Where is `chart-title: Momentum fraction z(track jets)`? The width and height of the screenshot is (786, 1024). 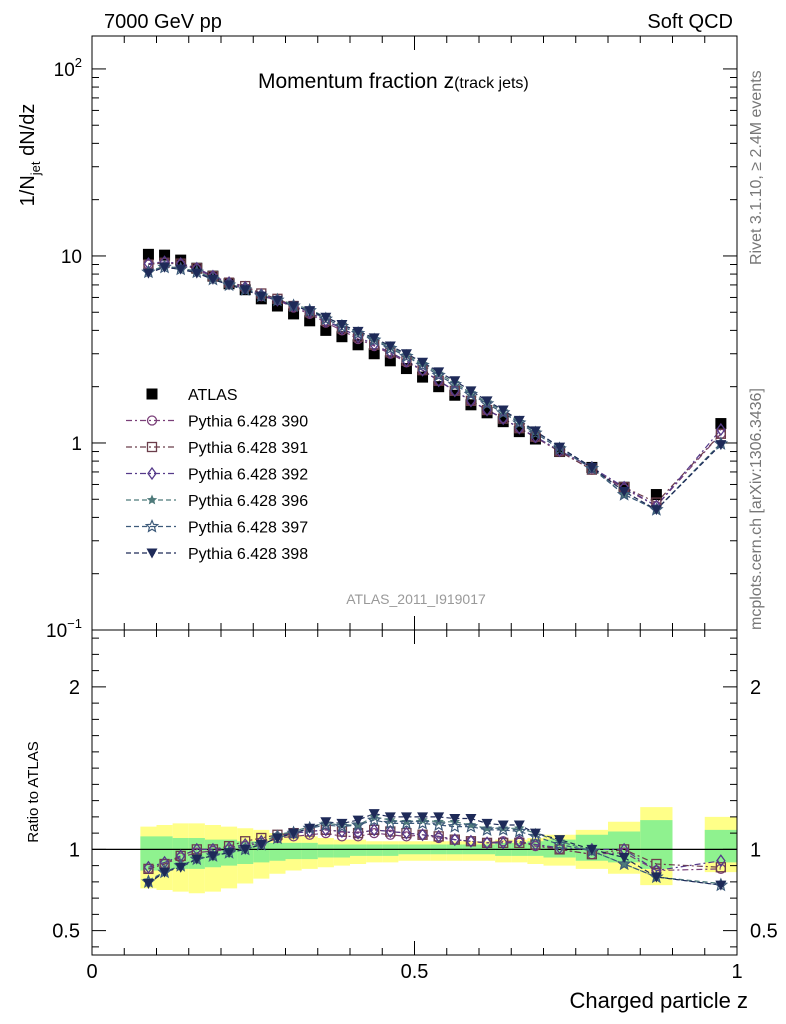
chart-title: Momentum fraction z(track jets) is located at coordinates (393, 81).